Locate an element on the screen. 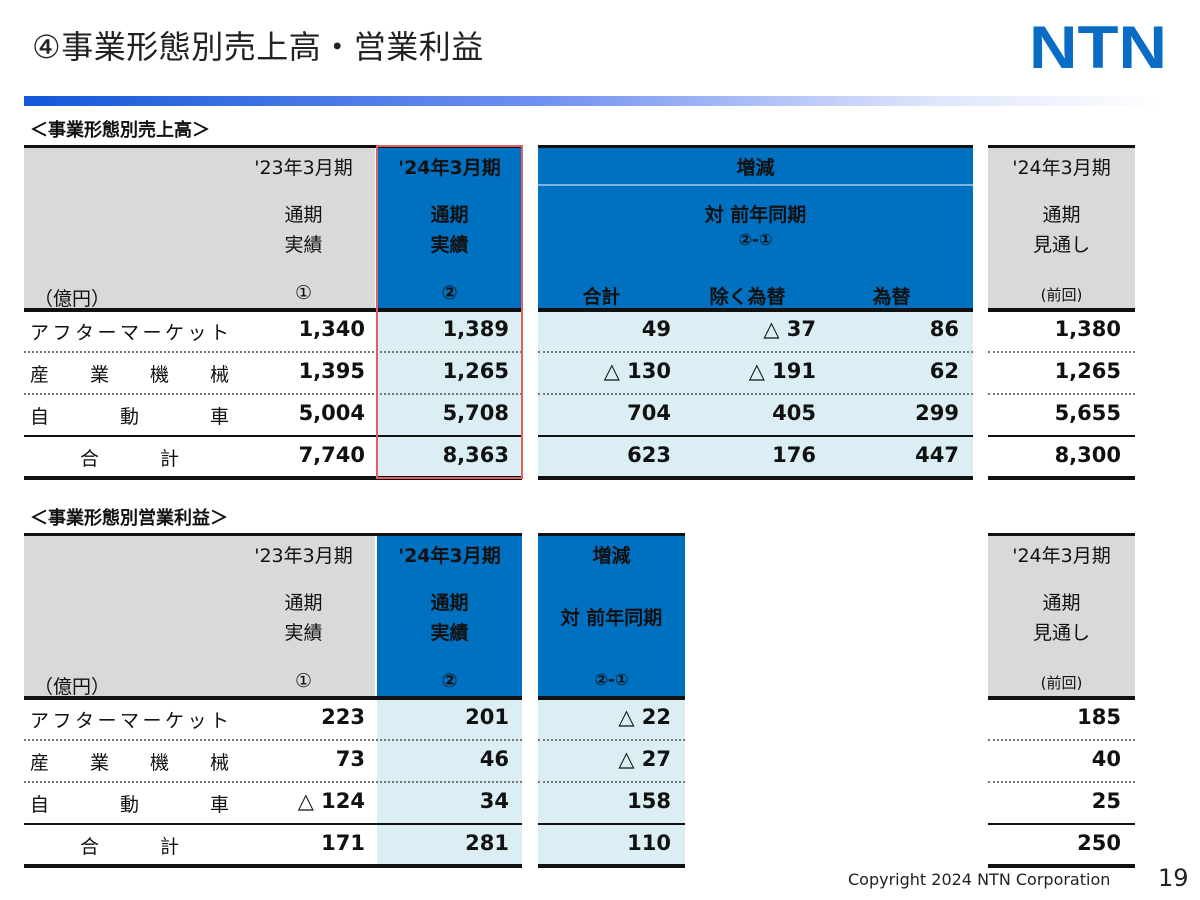  header-diff-sub: 除く為替 is located at coordinates (747, 297).